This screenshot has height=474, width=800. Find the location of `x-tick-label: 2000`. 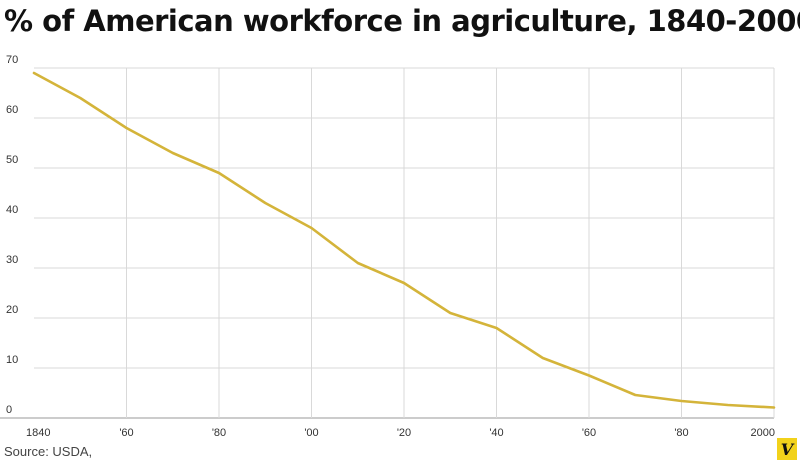

x-tick-label: 2000 is located at coordinates (763, 433).